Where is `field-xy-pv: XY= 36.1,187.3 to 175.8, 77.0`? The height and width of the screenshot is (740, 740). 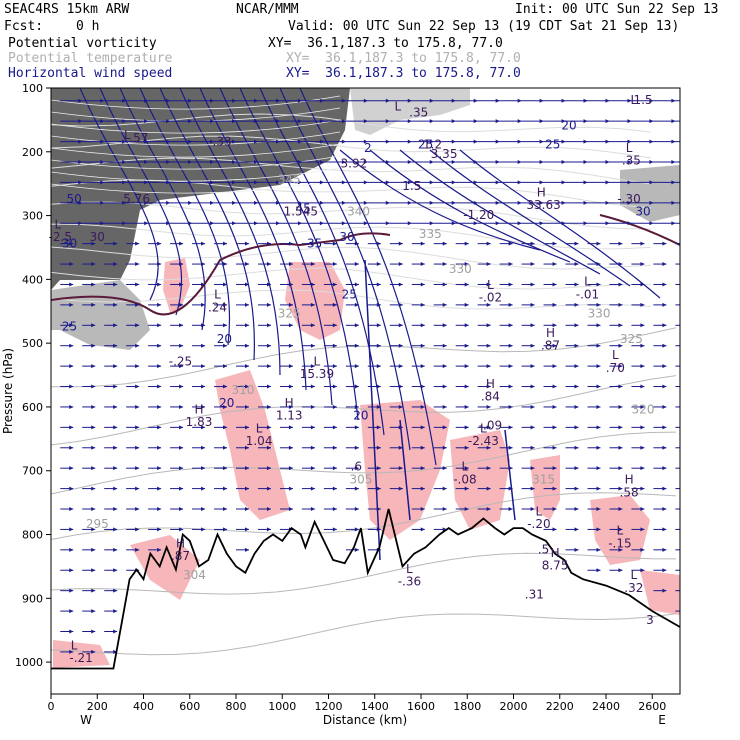 field-xy-pv: XY= 36.1,187.3 to 175.8, 77.0 is located at coordinates (385, 43).